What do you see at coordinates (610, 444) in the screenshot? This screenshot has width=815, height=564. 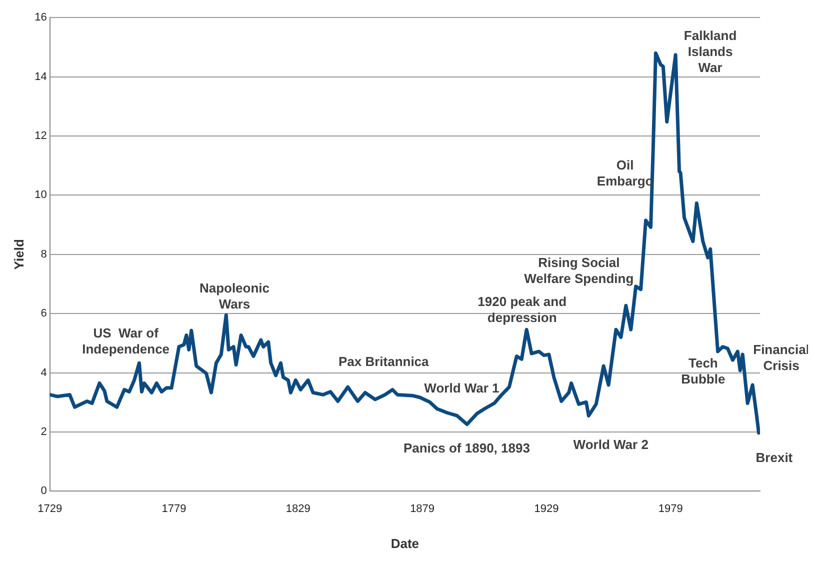 I see `annotation: World War 2` at bounding box center [610, 444].